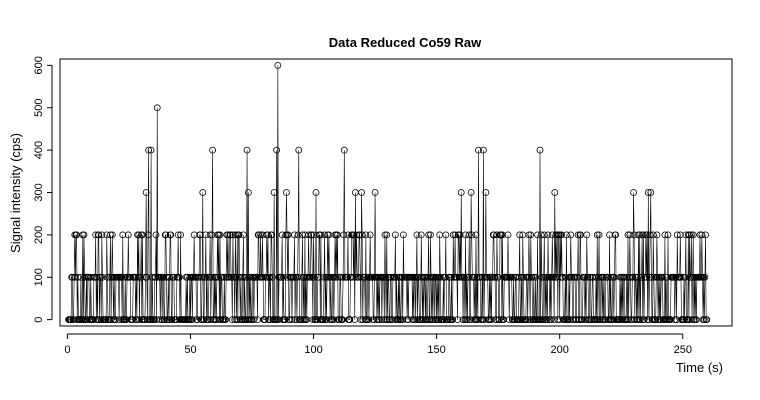  I want to click on x-tick-label: 150, so click(436, 350).